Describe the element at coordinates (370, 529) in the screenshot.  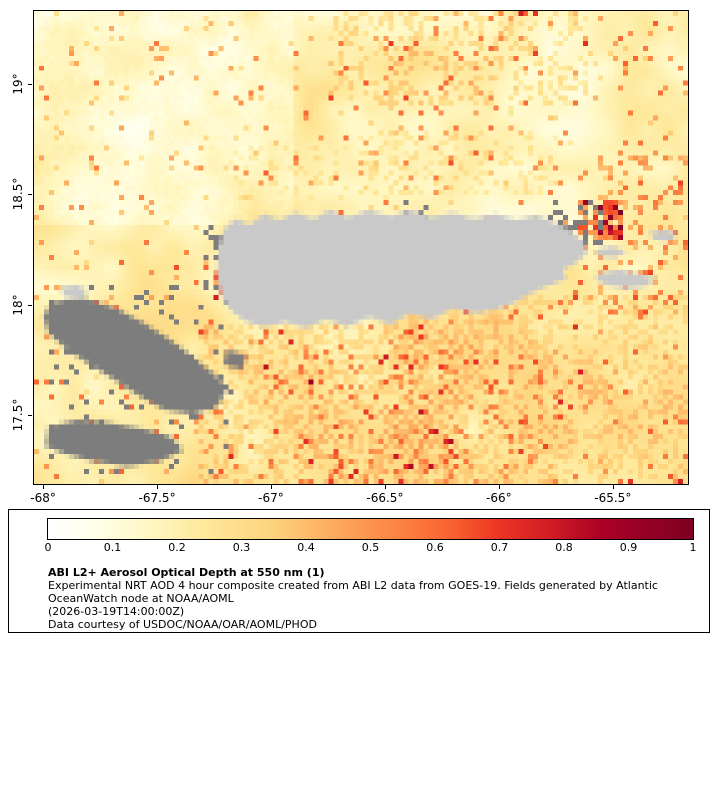
I see `colorbar` at that location.